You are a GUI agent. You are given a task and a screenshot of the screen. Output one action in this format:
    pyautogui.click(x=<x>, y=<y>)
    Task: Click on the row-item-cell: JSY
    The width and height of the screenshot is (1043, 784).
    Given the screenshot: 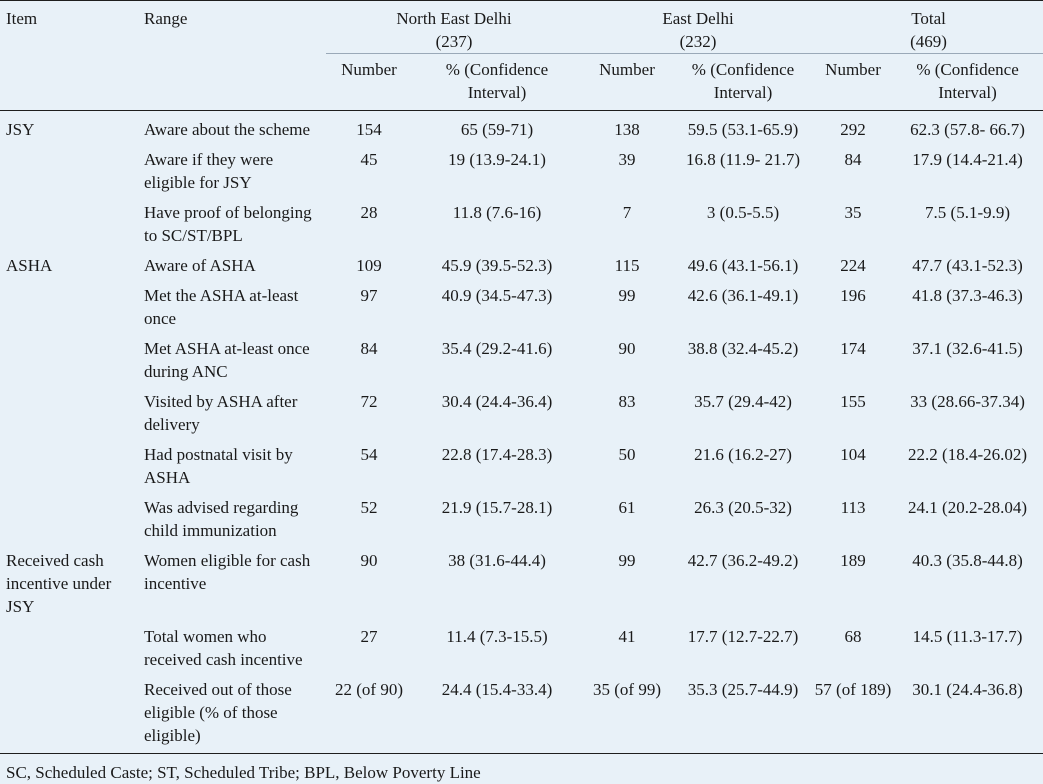 What is the action you would take?
    pyautogui.click(x=20, y=129)
    